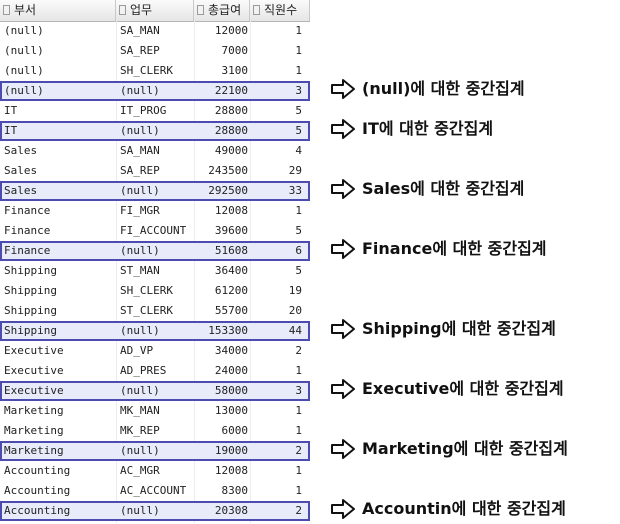 The image size is (620, 524). Describe the element at coordinates (231, 410) in the screenshot. I see `salary-cell: 13000` at that location.